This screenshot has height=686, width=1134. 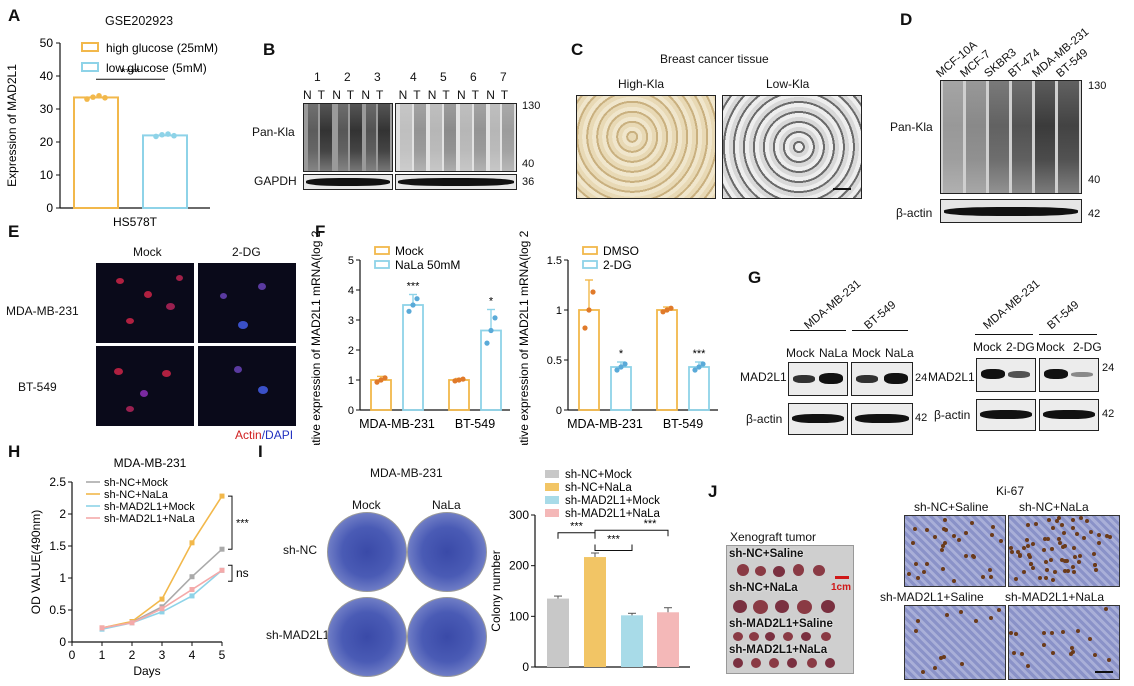 What do you see at coordinates (456, 137) in the screenshot?
I see `panel-b-pankla-blot-right` at bounding box center [456, 137].